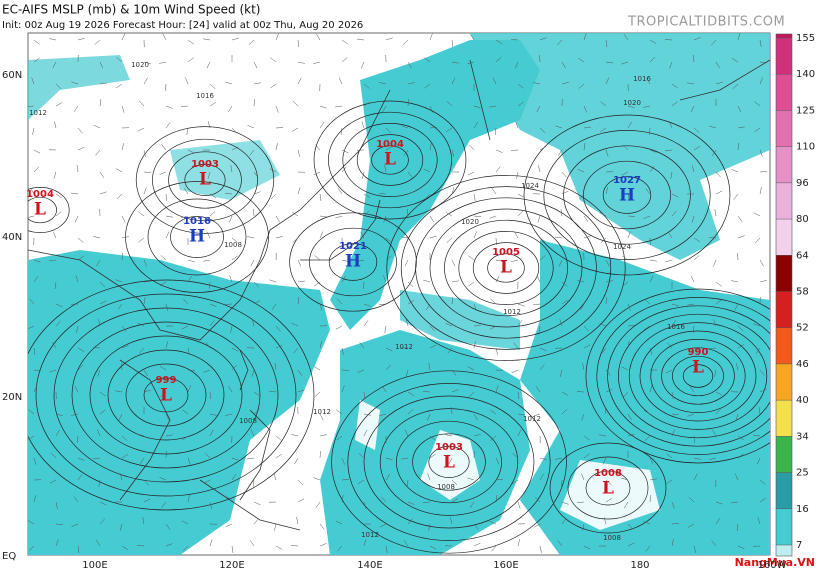  What do you see at coordinates (12, 75) in the screenshot?
I see `lat-label: 60N` at bounding box center [12, 75].